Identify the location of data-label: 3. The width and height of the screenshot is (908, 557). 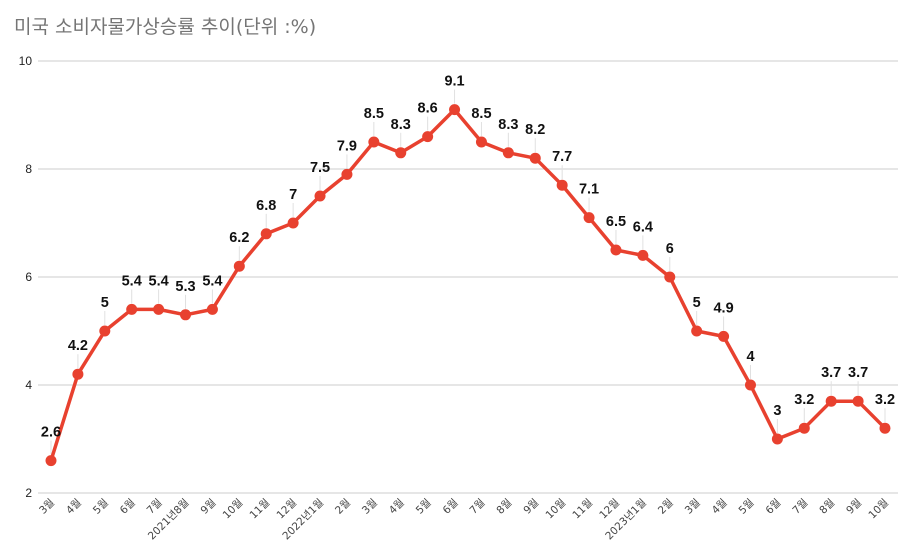
(777, 411).